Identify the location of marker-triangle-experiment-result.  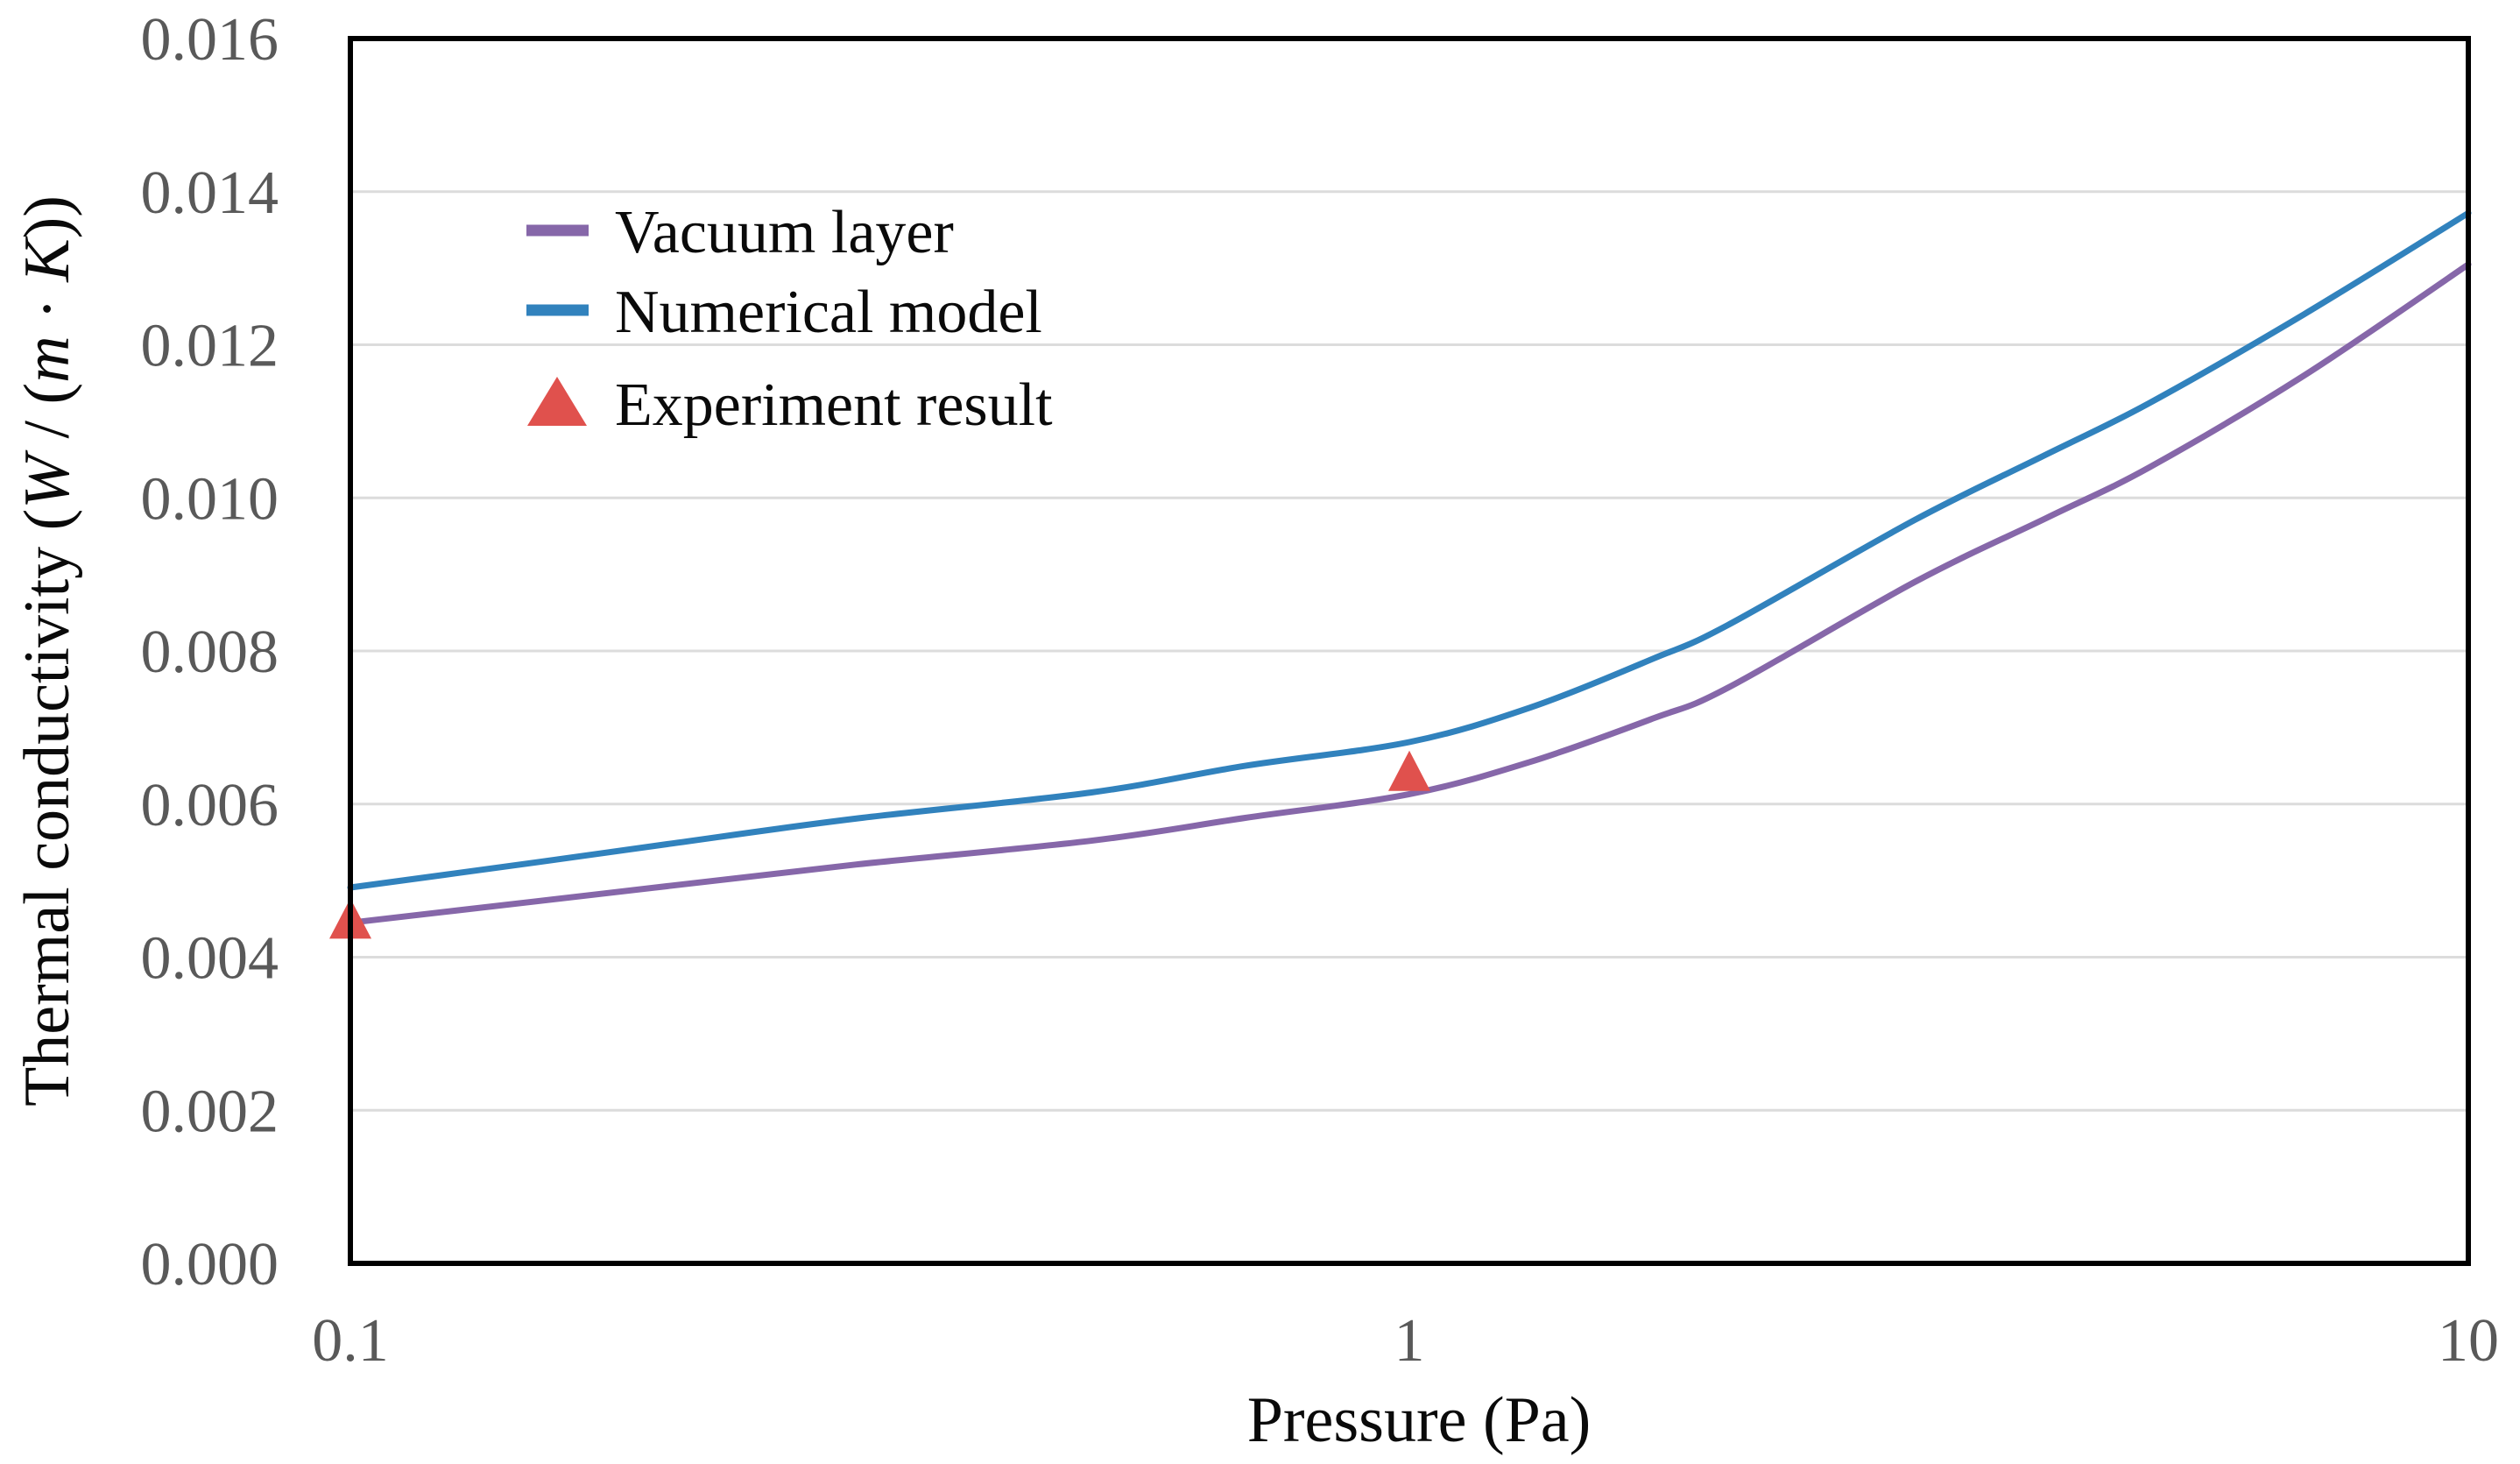
(1409, 770).